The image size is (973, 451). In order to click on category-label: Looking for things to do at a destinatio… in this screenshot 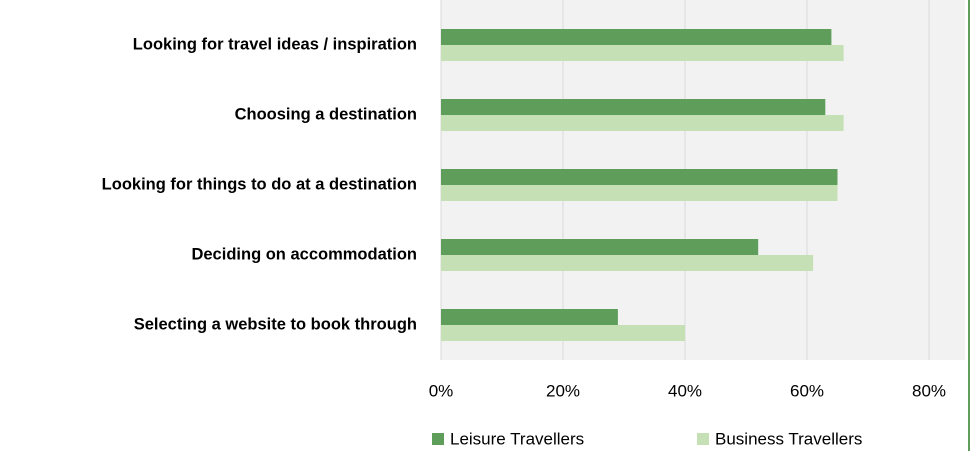, I will do `click(259, 184)`.